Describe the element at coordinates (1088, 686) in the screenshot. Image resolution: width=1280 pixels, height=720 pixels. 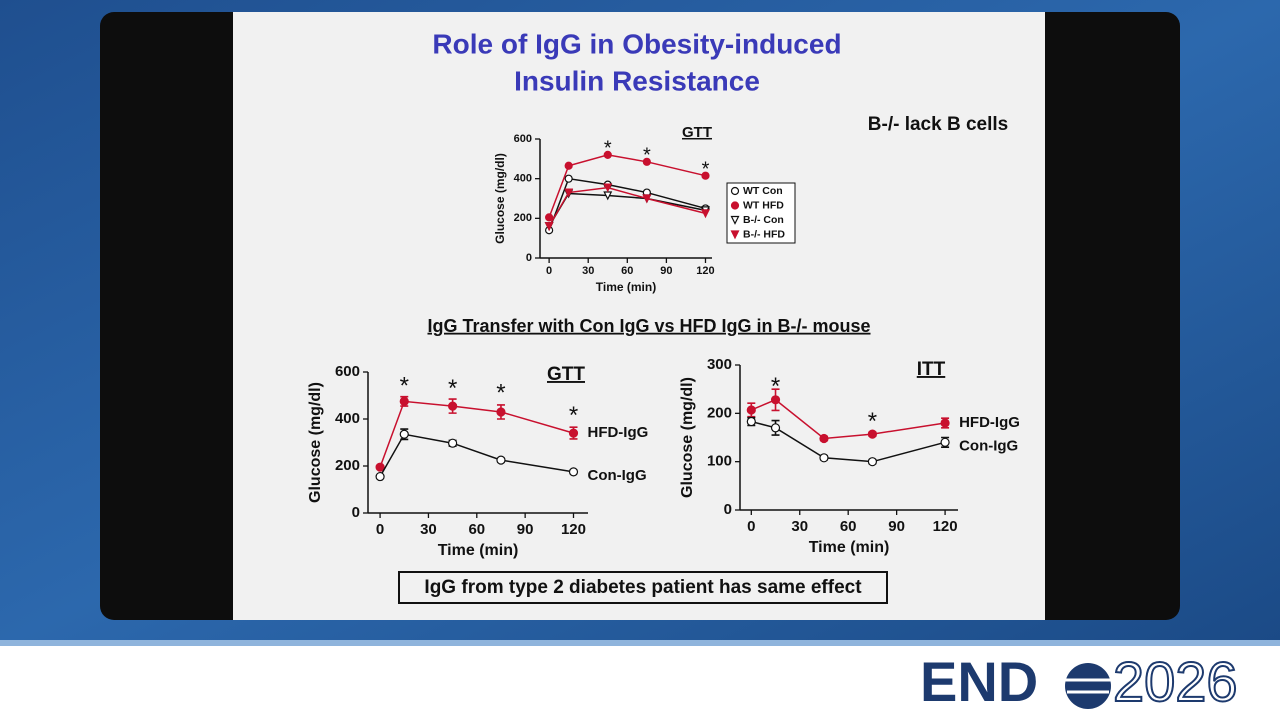
I see `logo-globe` at that location.